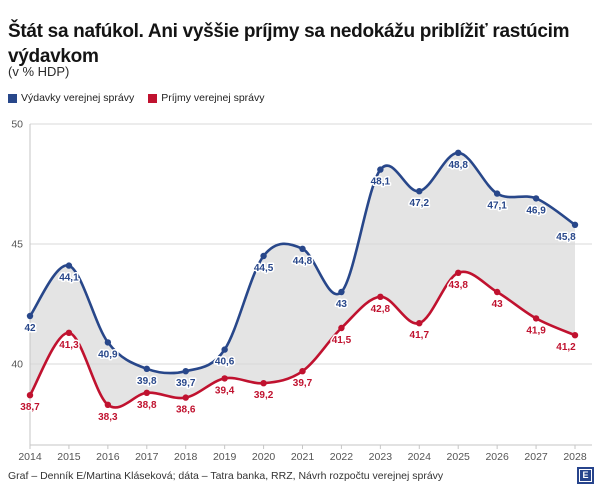 The image size is (600, 495). I want to click on data-label: 41,5, so click(342, 340).